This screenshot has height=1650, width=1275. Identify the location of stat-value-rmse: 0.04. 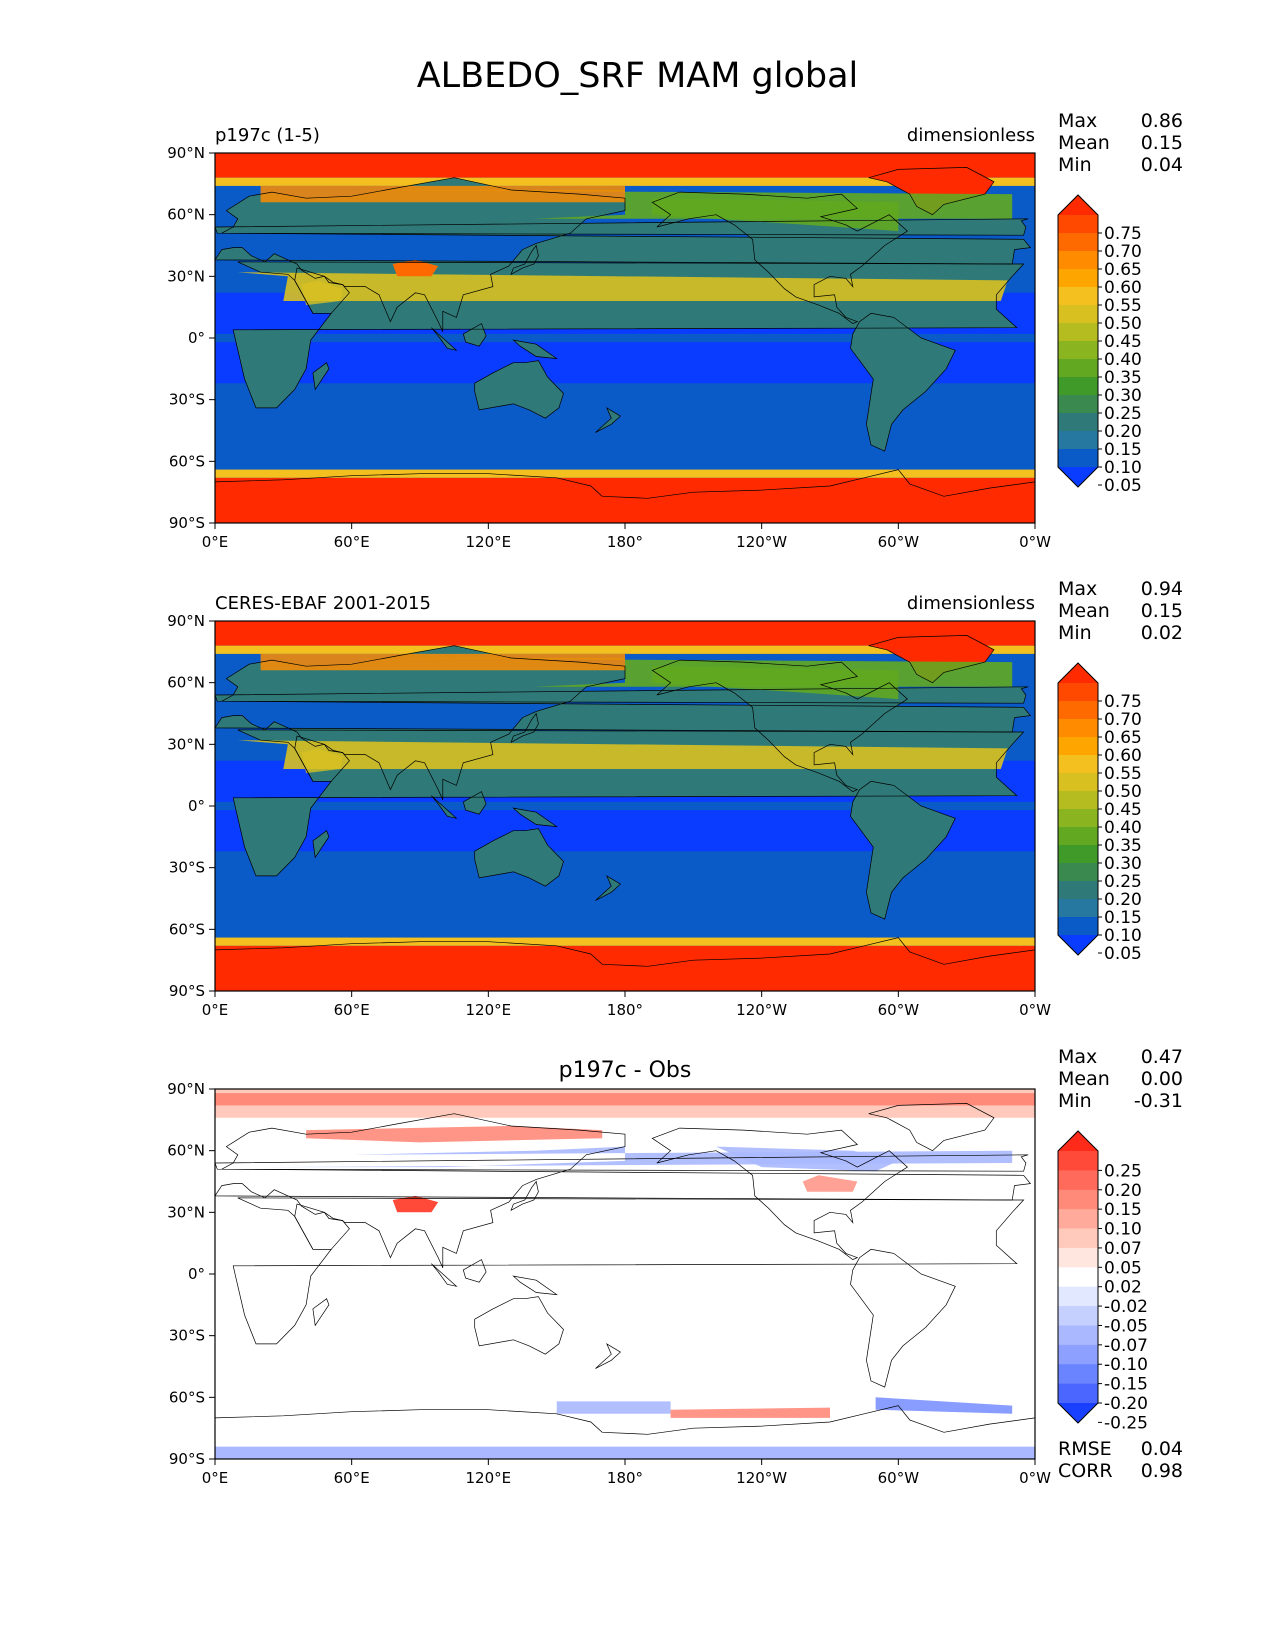
(1162, 1449).